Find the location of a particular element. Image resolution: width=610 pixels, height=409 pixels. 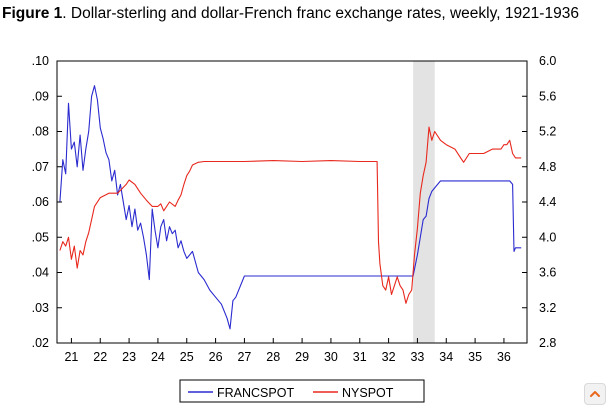

y-right-tick-label: 3.2 is located at coordinates (547, 308).